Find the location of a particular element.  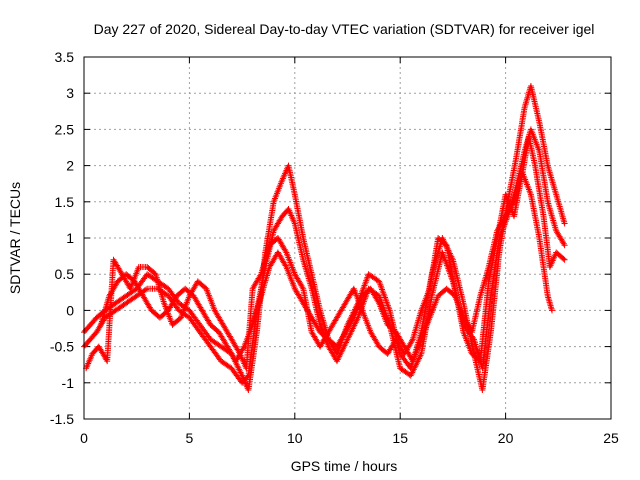

y-tick-label: 2 is located at coordinates (70, 166).